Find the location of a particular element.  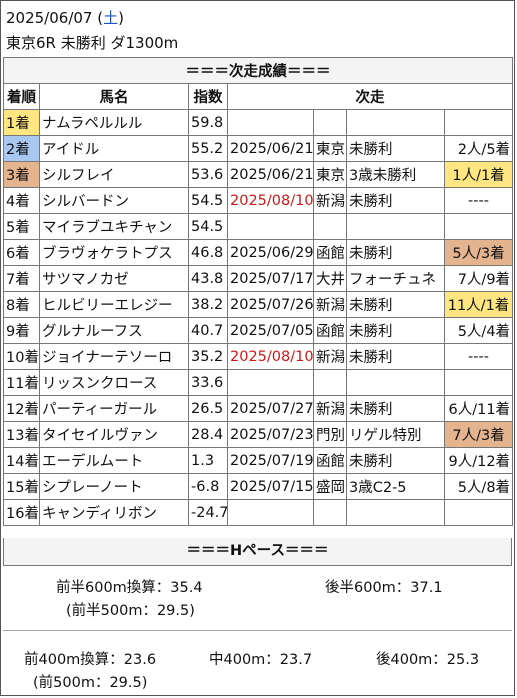

table-row: 3着 シルフレイ 53.6 2025/06/21 東京 3歳未勝利 1人/1着 is located at coordinates (258, 174).